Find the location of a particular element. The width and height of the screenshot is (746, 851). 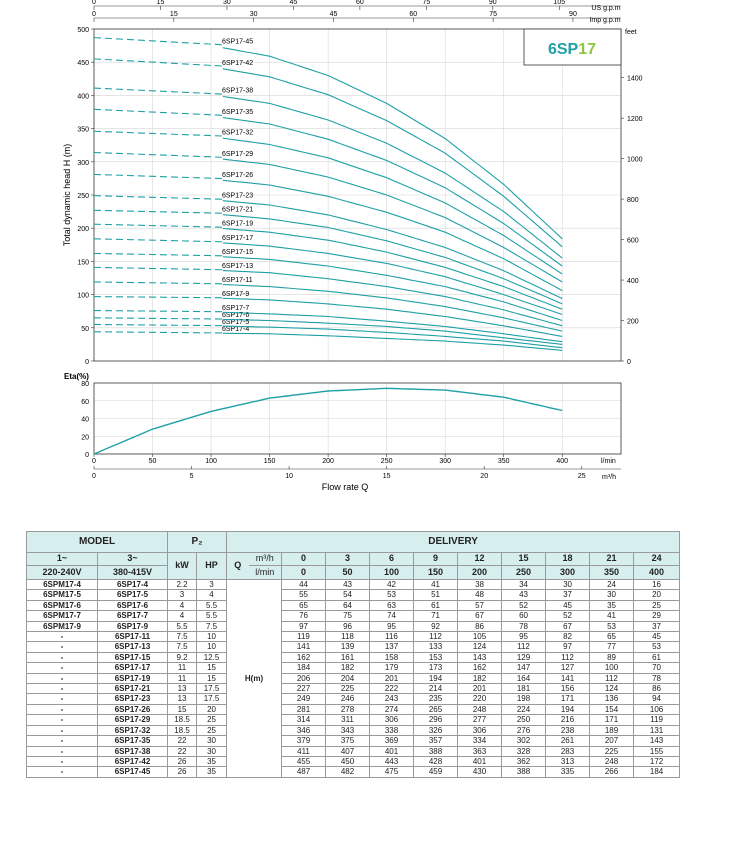

table-row: -6SP17-42 26 35 455 450 443 428 401 362 313 248 172 is located at coordinates (353, 761).